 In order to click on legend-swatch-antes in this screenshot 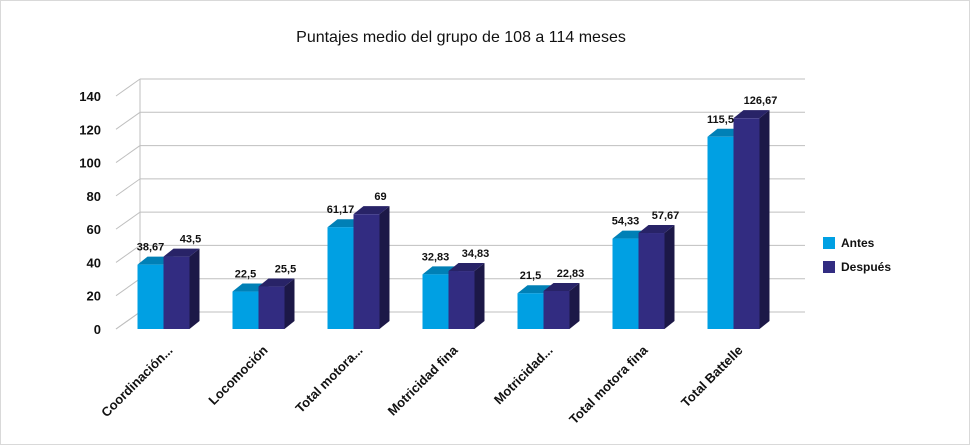, I will do `click(829, 243)`.